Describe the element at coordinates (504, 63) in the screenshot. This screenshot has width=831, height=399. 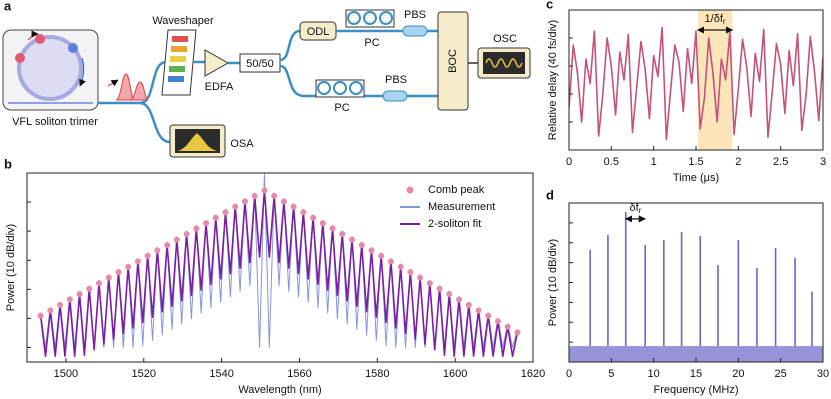
I see `trace` at that location.